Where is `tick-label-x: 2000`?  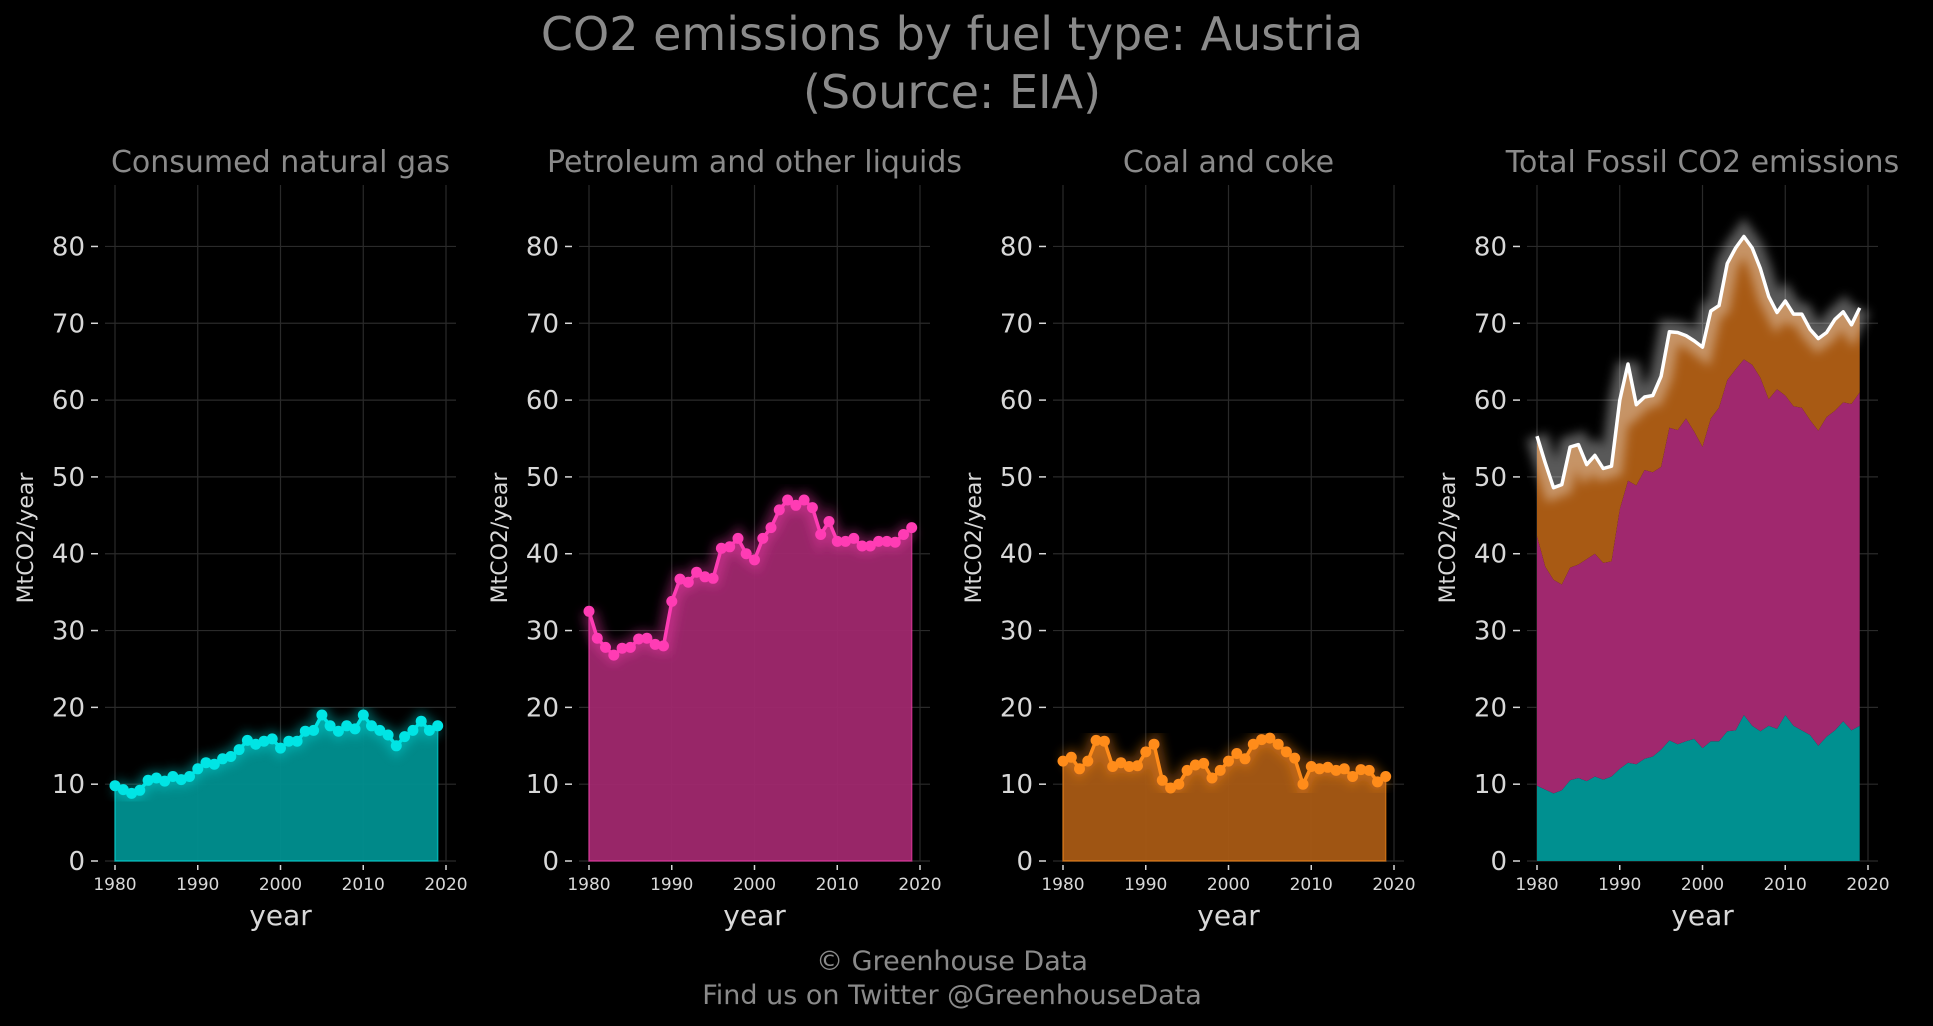 tick-label-x: 2000 is located at coordinates (754, 885).